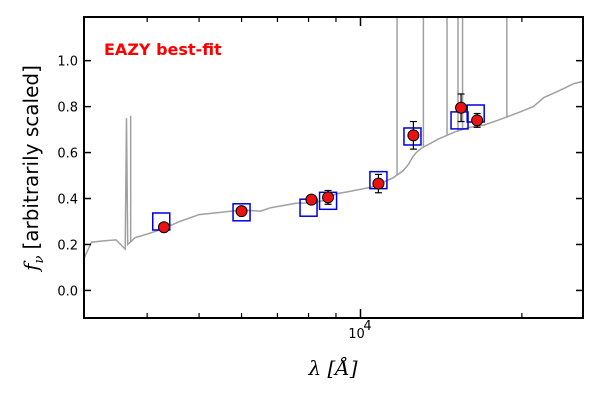 This screenshot has width=600, height=400. I want to click on y-axis-label: fν[arbitrarily scaled], so click(33, 169).